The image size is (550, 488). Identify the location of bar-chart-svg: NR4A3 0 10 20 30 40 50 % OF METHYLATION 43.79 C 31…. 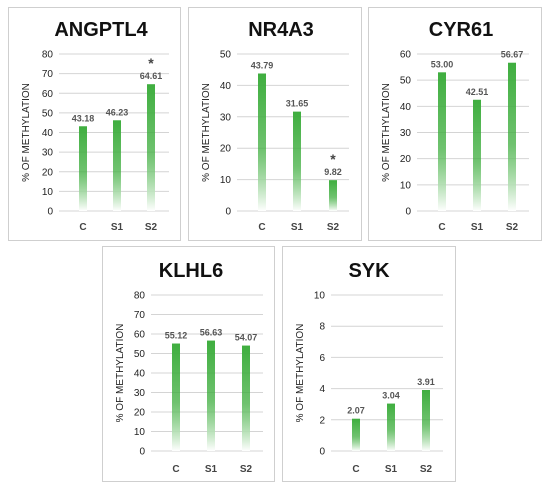
(275, 126).